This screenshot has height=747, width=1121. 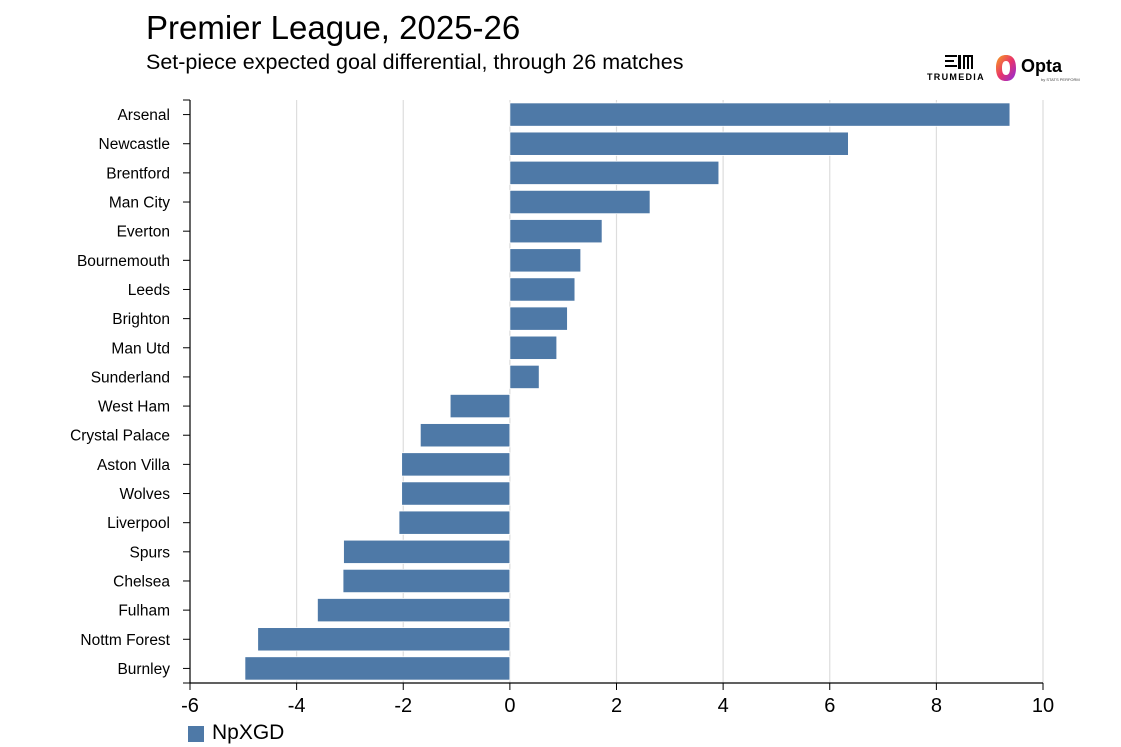 What do you see at coordinates (141, 581) in the screenshot?
I see `category-label: Chelsea` at bounding box center [141, 581].